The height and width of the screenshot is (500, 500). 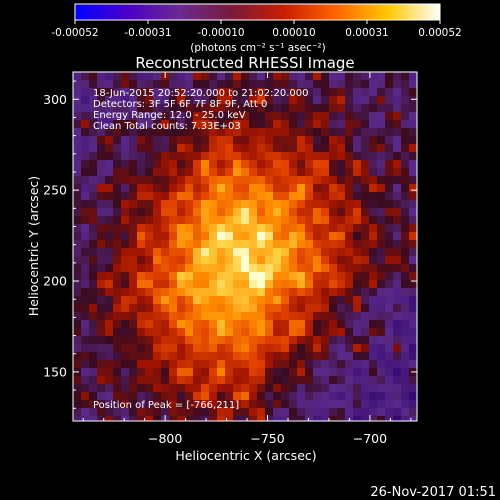 What do you see at coordinates (201, 93) in the screenshot?
I see `annotation-line: 18-Jun-2015 20:52:20.000 to 21:02:20.000` at bounding box center [201, 93].